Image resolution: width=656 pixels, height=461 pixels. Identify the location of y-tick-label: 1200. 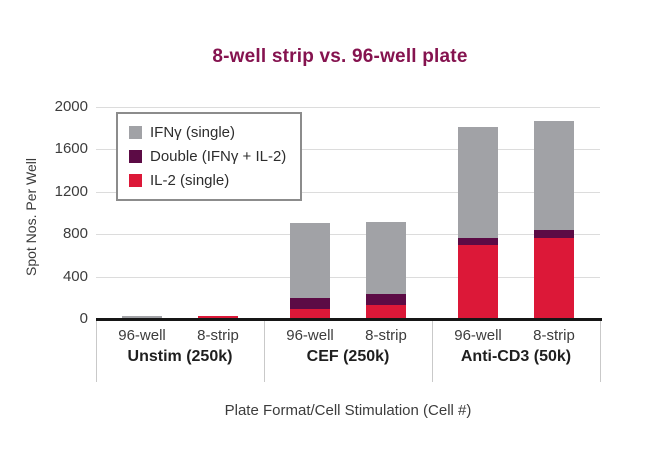
(71, 191).